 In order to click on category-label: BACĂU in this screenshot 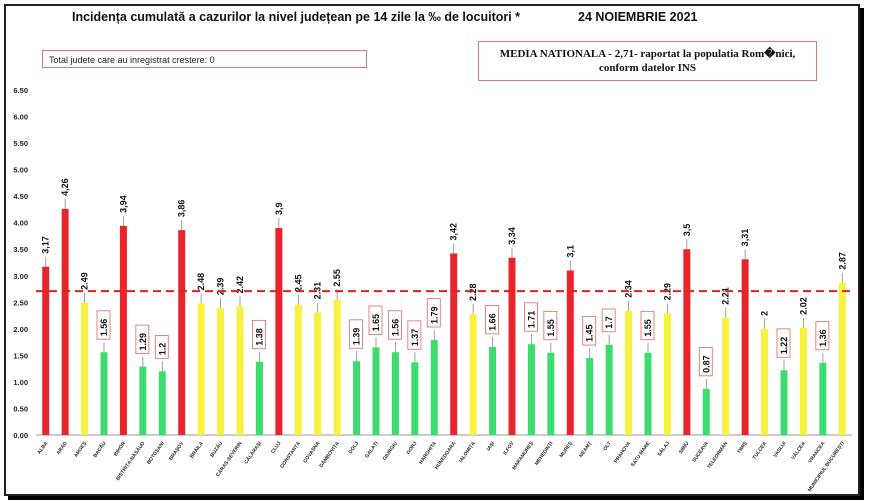, I will do `click(100, 449)`.